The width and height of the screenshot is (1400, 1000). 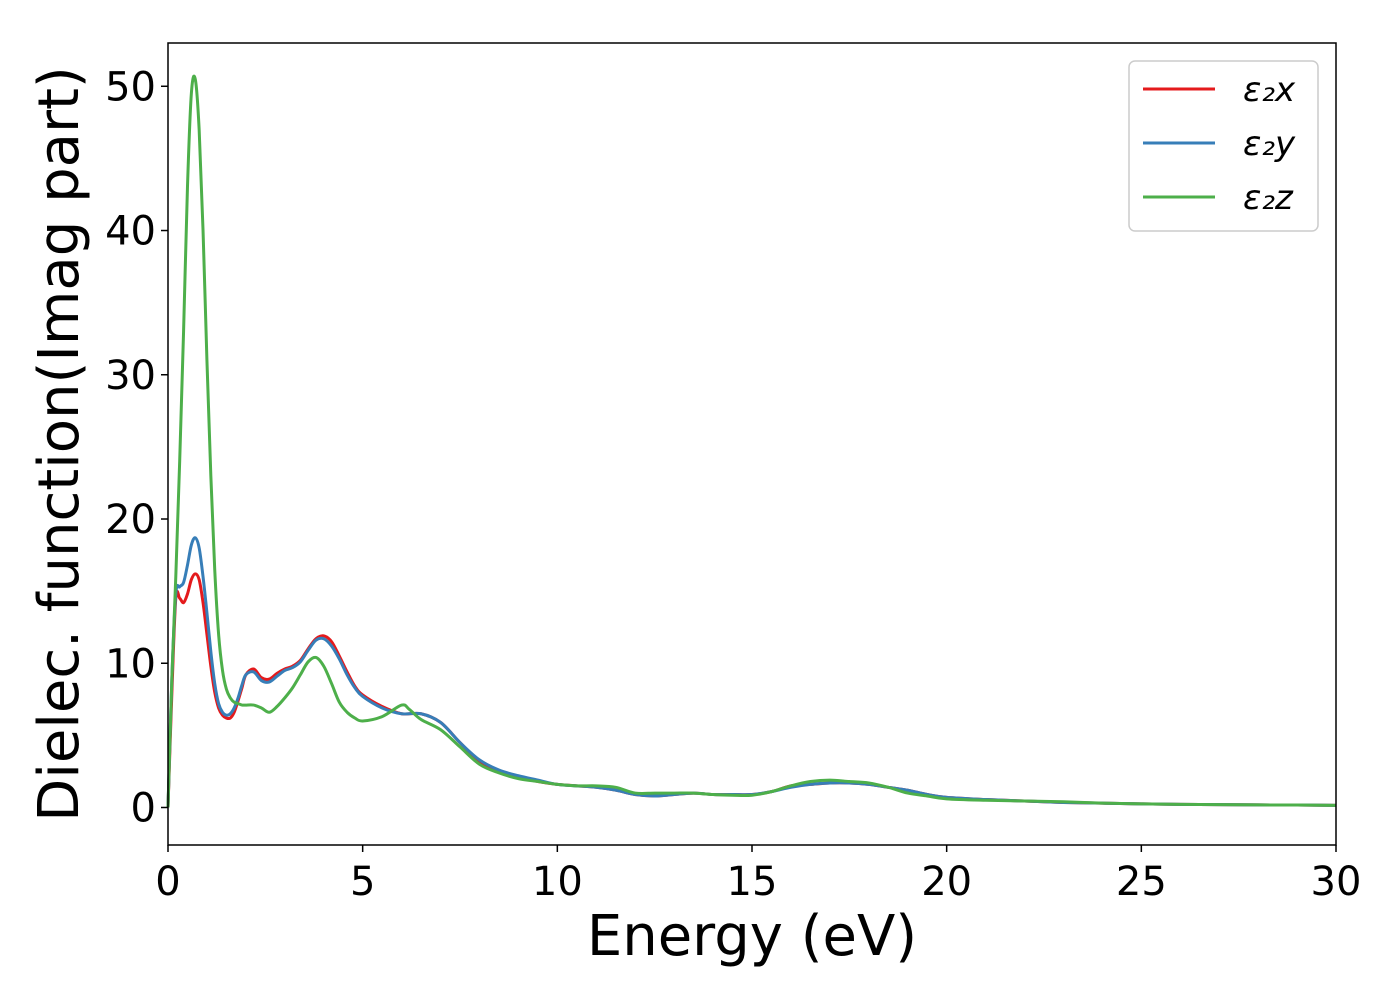 I want to click on legend-label-x: ε₂x, so click(x=1269, y=90).